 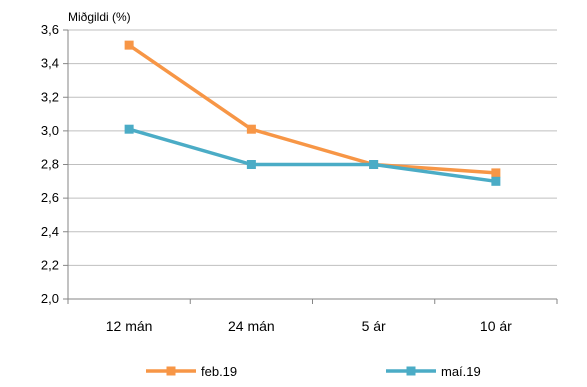 What do you see at coordinates (50, 29) in the screenshot?
I see `y-tick-label: 3,6` at bounding box center [50, 29].